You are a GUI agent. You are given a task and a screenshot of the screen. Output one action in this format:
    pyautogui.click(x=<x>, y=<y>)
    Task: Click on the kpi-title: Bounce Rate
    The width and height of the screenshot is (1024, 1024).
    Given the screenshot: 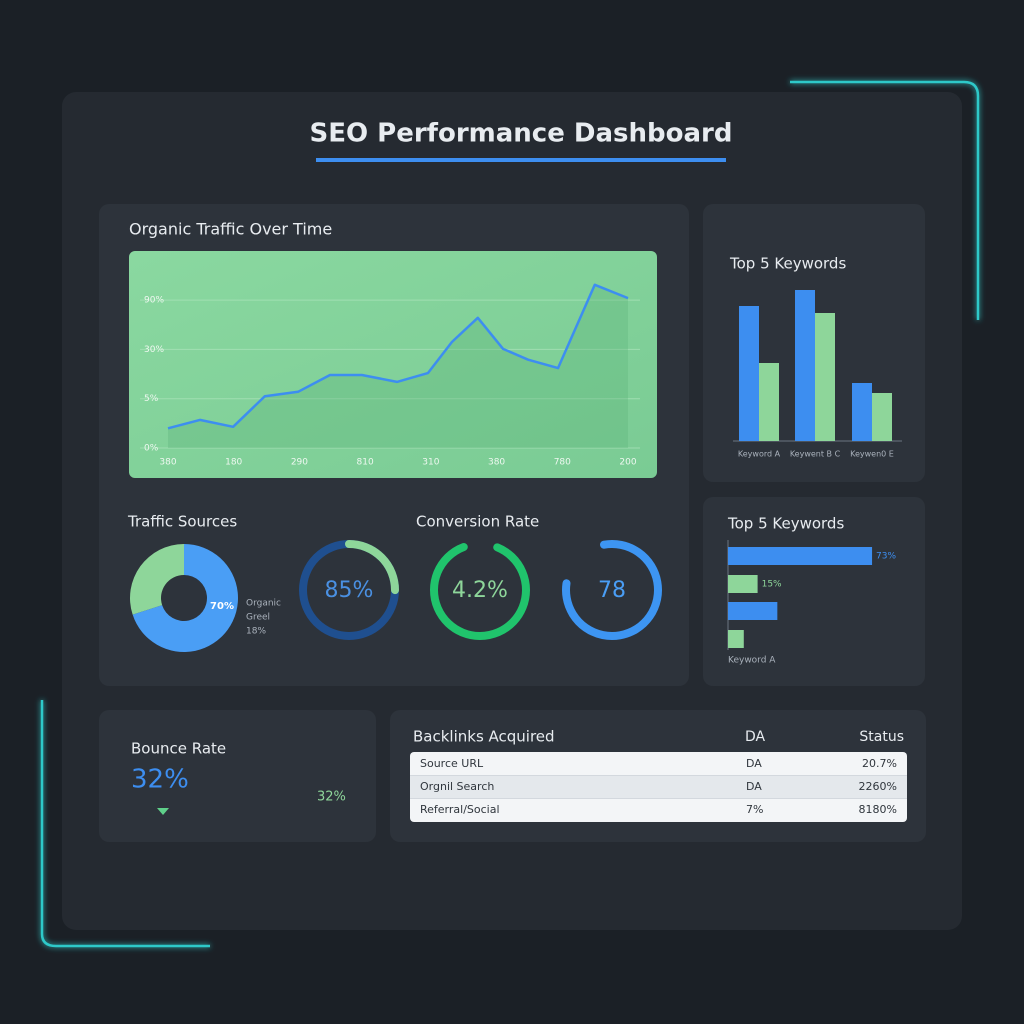 What is the action you would take?
    pyautogui.click(x=178, y=749)
    